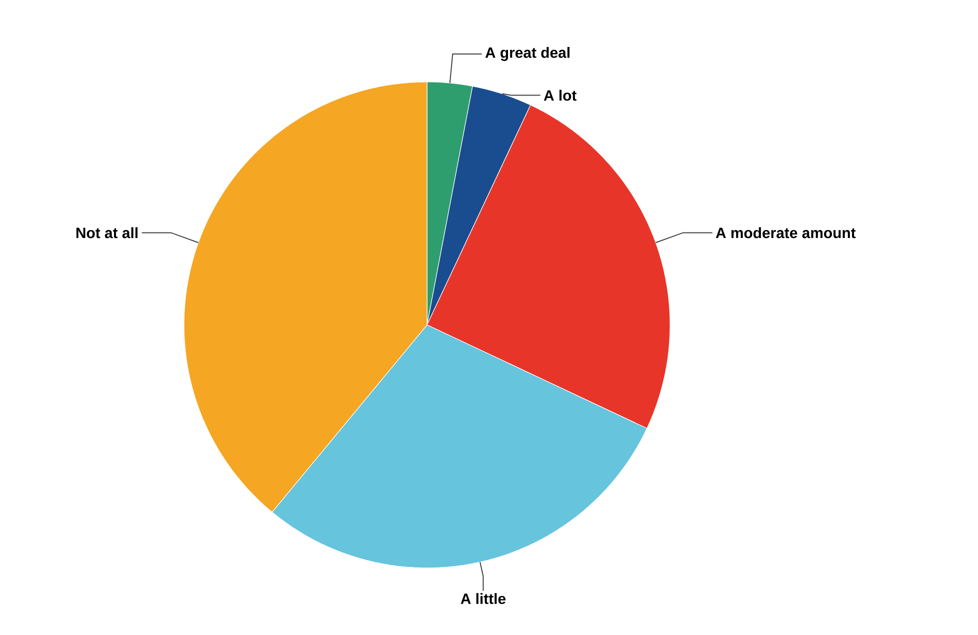 Image resolution: width=978 pixels, height=635 pixels. Describe the element at coordinates (527, 53) in the screenshot. I see `slice-label: A great deal` at that location.